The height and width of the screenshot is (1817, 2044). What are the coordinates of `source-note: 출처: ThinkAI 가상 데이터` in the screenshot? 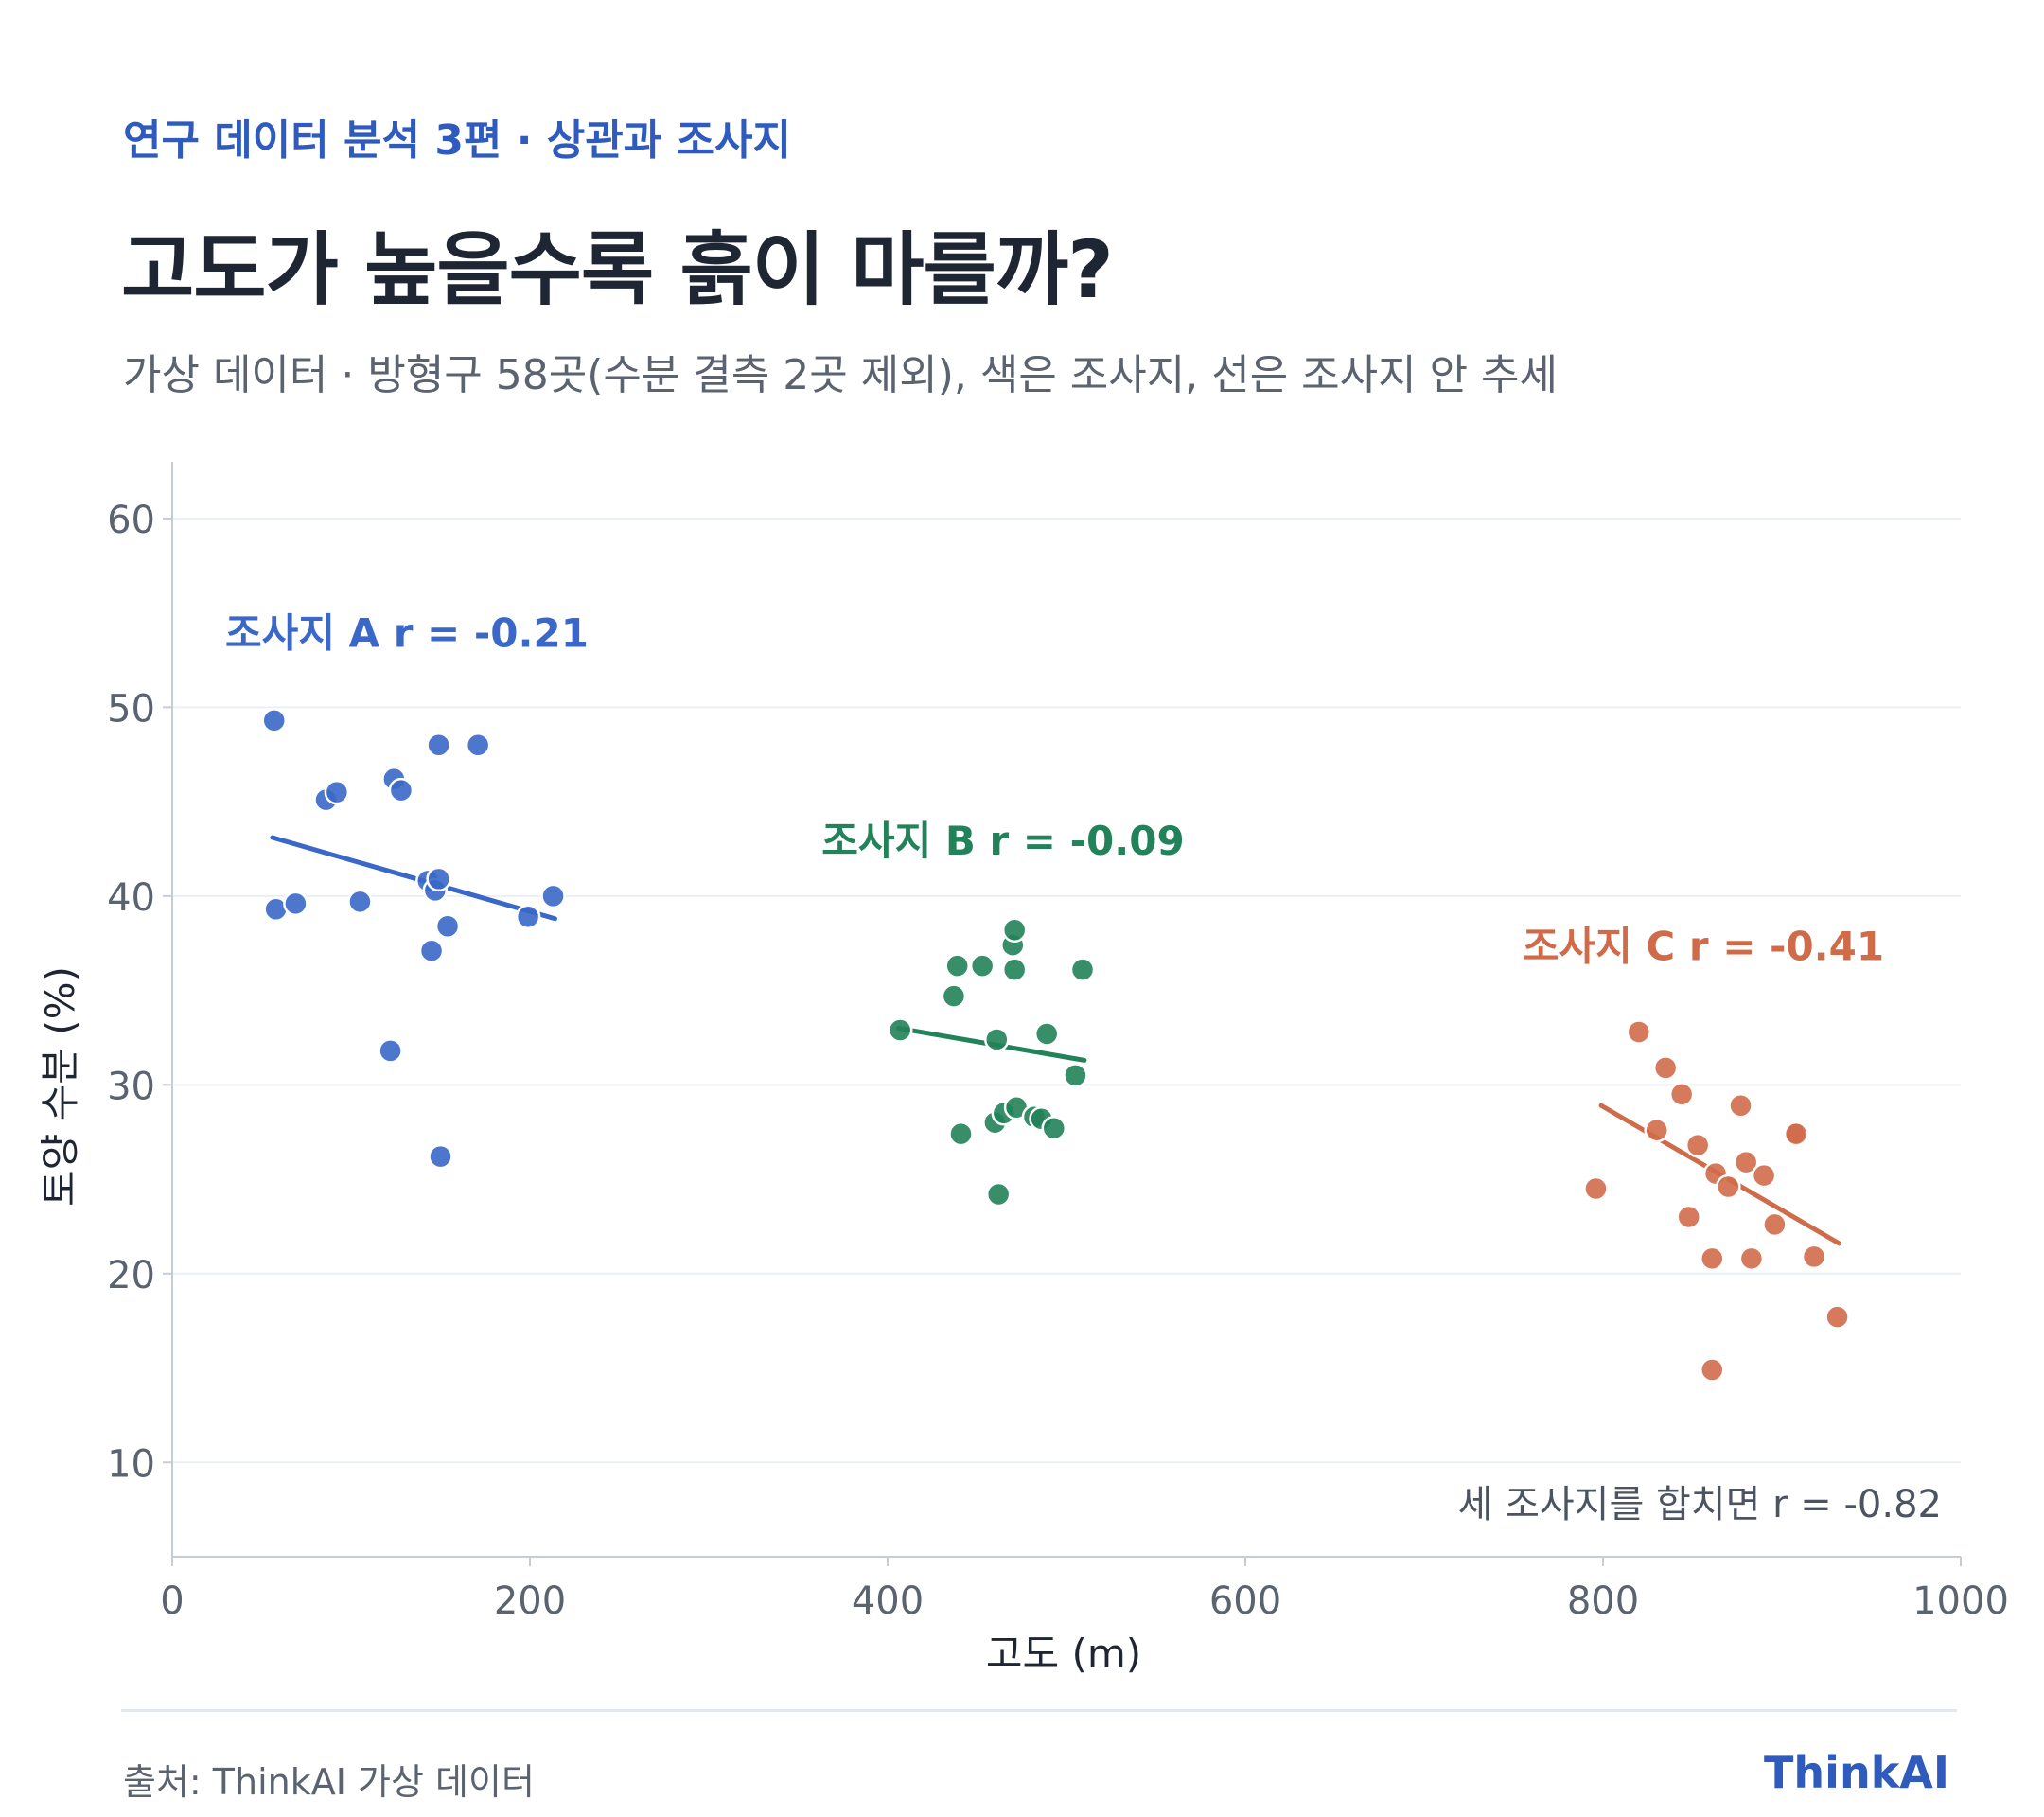 It's located at (329, 1782).